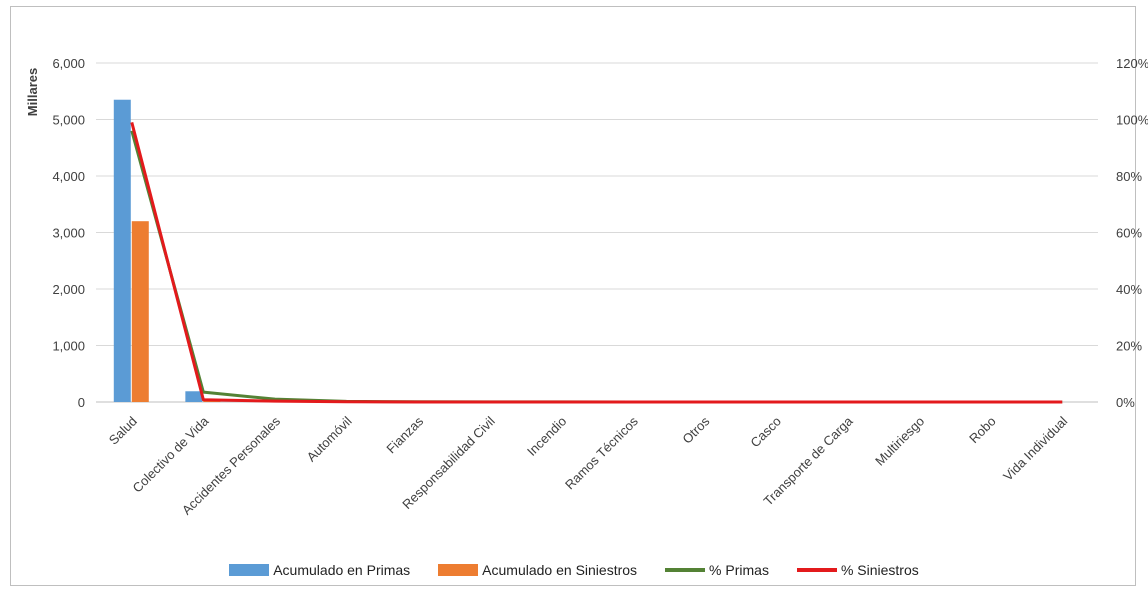 The height and width of the screenshot is (592, 1148). I want to click on legend-item: % Siniestros, so click(857, 570).